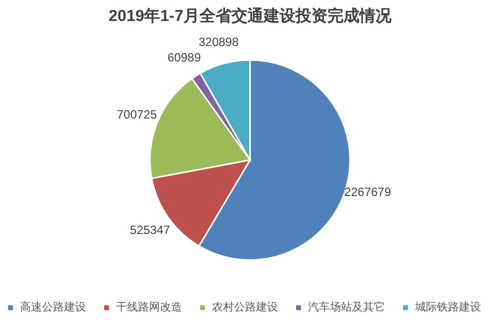  Describe the element at coordinates (250, 15) in the screenshot. I see `chart-title: 2019年1-7月全省交通建设投资完成情况` at that location.